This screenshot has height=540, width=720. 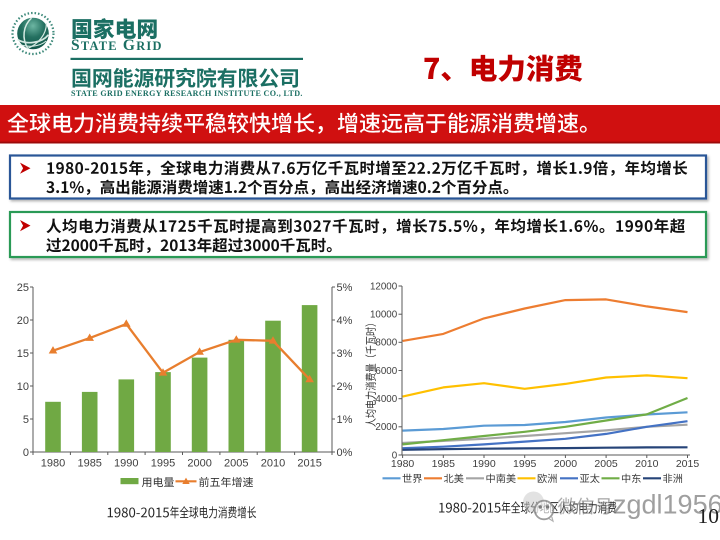 What do you see at coordinates (345, 321) in the screenshot?
I see `svg-text: 4%` at bounding box center [345, 321].